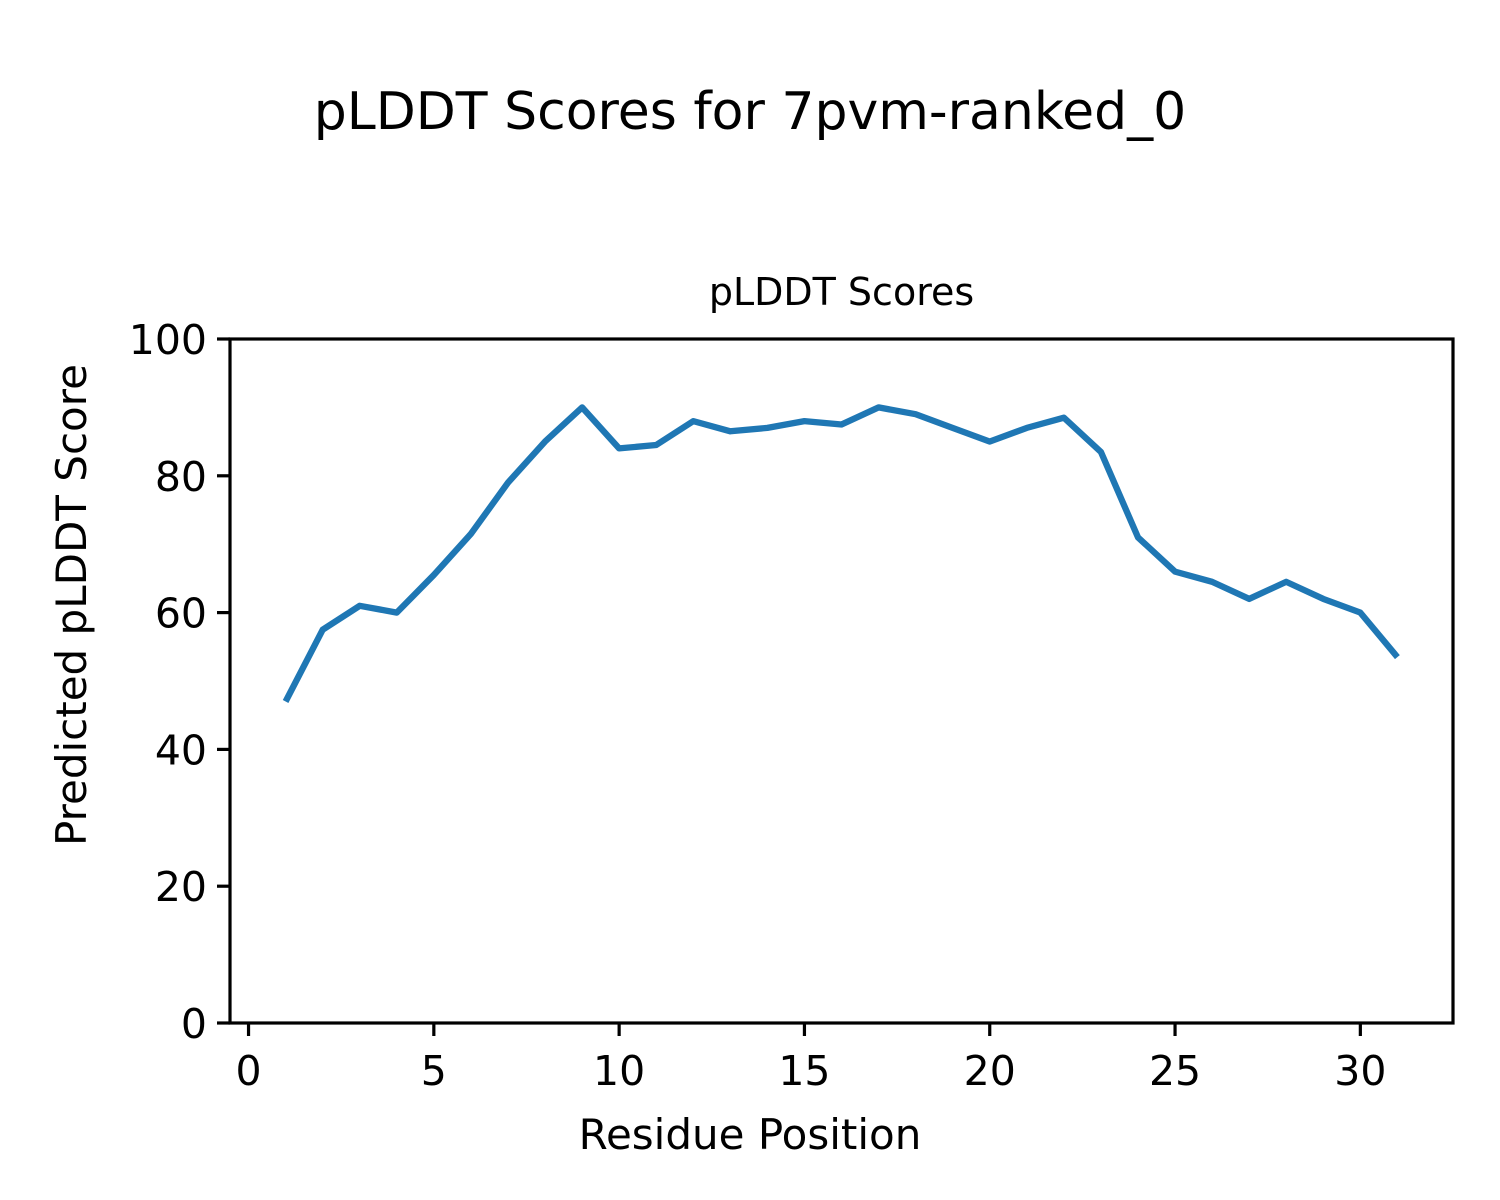 This screenshot has height=1200, width=1500. I want to click on y-tick-label: 40, so click(181, 750).